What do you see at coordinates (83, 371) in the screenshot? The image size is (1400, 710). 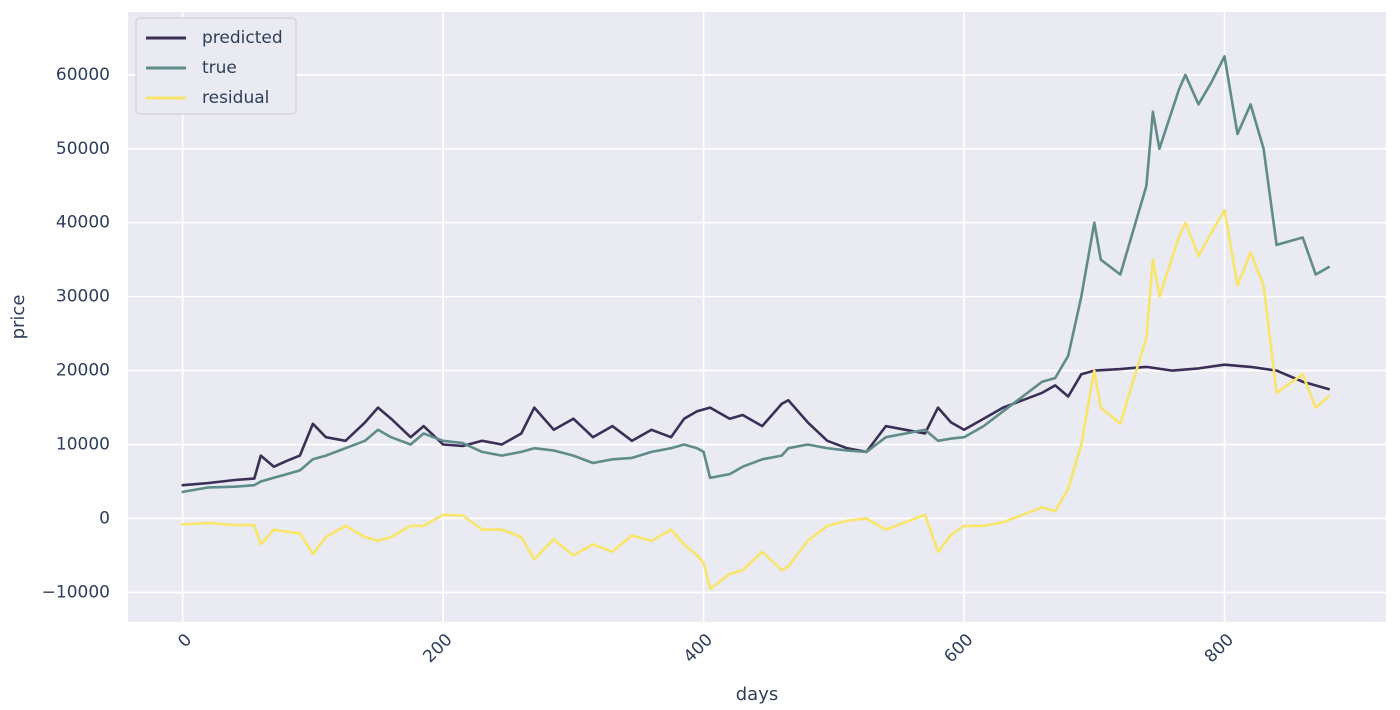 I see `y-tick-label: 20000` at bounding box center [83, 371].